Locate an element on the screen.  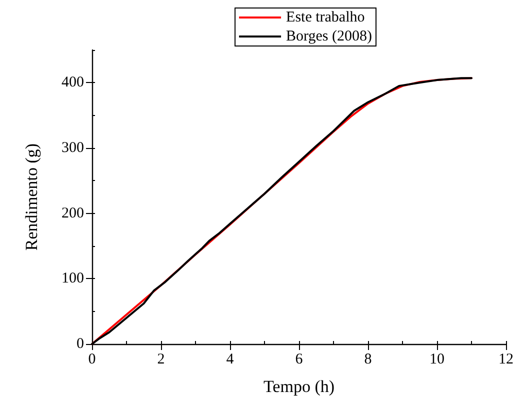
x-tick-label: 0 is located at coordinates (92, 360).